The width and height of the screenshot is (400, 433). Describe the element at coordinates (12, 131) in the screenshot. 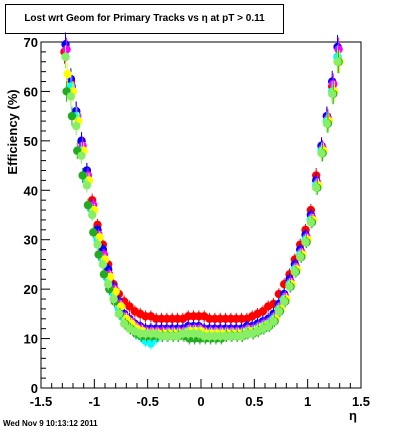

I see `y-axis-title: Efficiency (%)` at that location.